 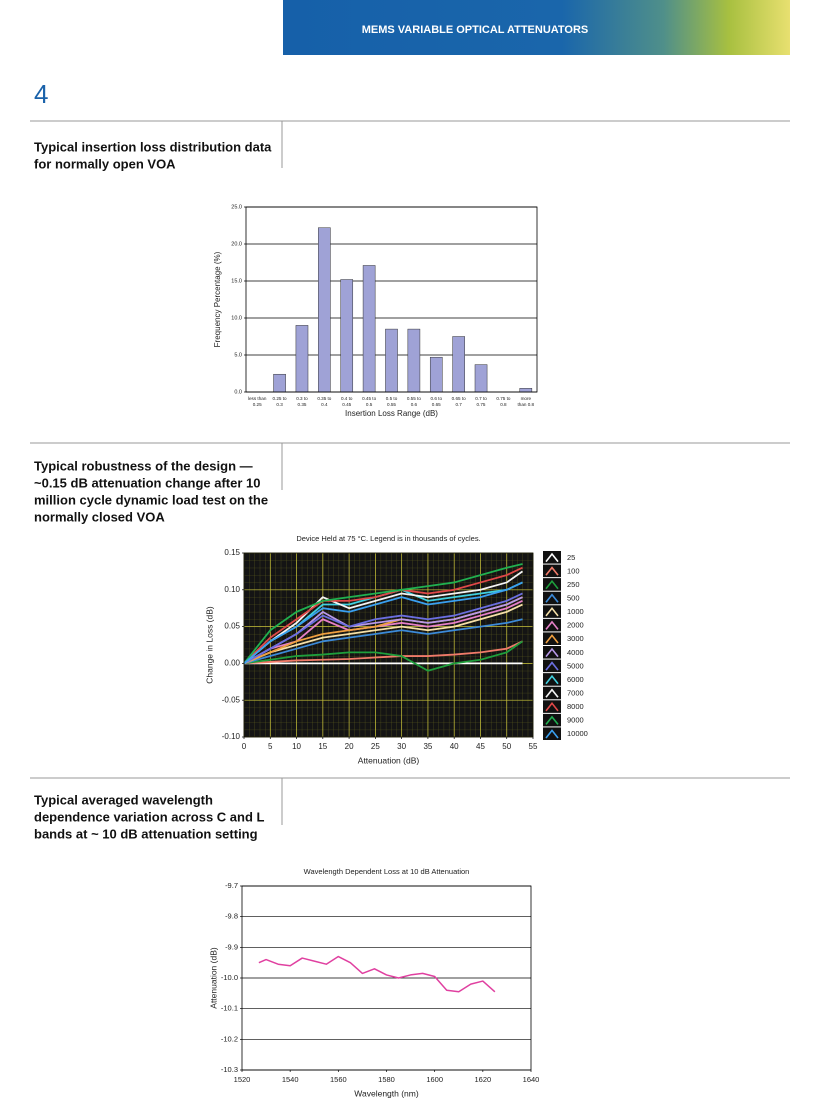 I want to click on x-tick-label: 1600, so click(x=434, y=1079).